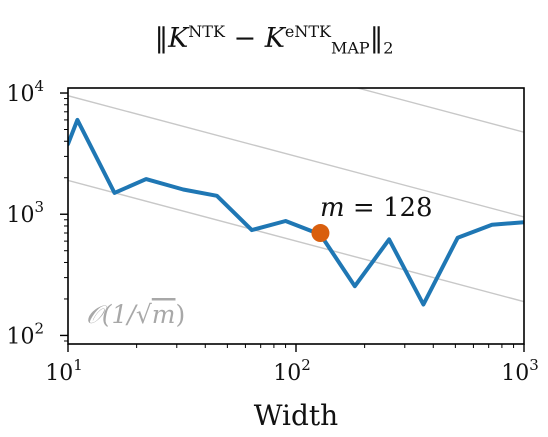  Describe the element at coordinates (320, 233) in the screenshot. I see `highlight-point` at that location.